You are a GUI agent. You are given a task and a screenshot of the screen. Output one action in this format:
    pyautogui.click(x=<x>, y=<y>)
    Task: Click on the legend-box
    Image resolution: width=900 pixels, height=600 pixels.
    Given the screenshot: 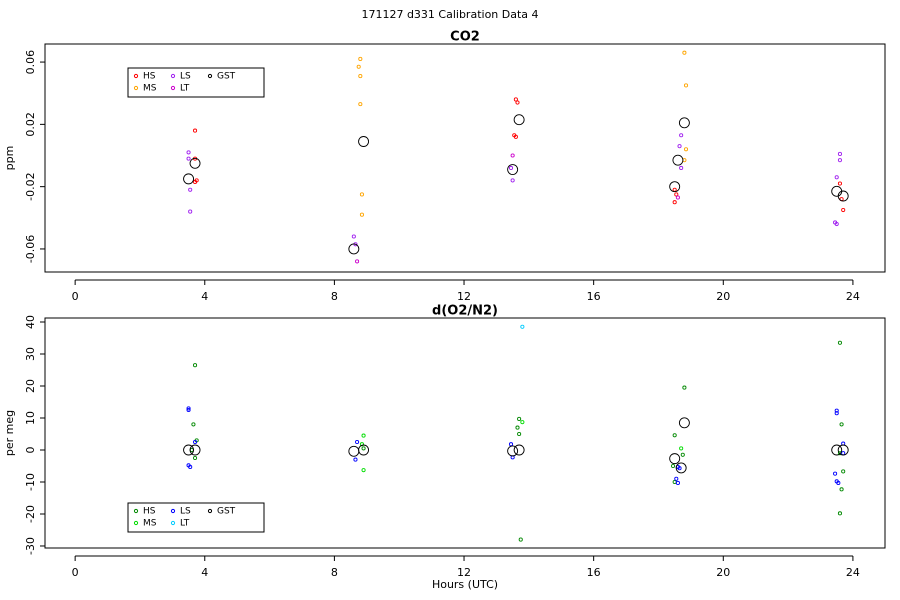 What is the action you would take?
    pyautogui.click(x=196, y=82)
    